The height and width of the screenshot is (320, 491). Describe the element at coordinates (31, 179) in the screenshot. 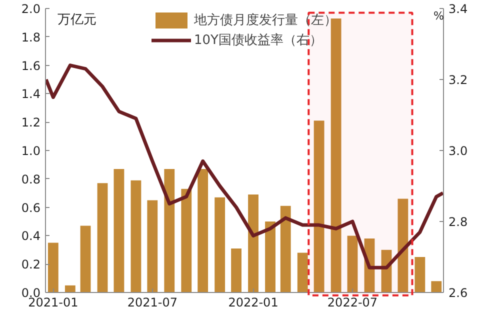

I see `y-tick-label: 0.8` at that location.